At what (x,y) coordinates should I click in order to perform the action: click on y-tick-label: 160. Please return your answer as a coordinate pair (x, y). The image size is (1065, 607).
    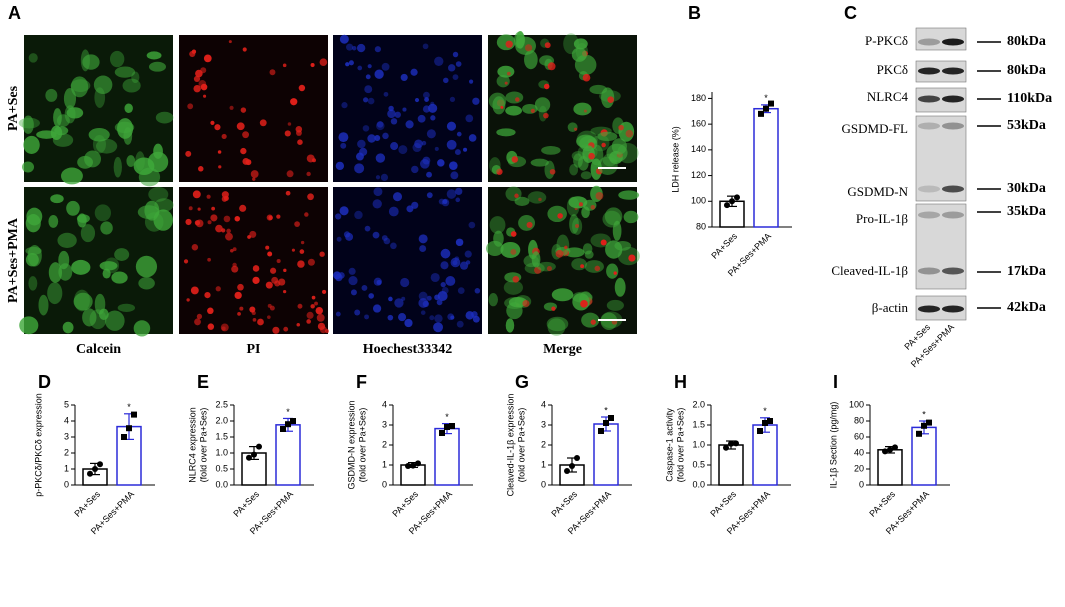
    Looking at the image, I should click on (698, 124).